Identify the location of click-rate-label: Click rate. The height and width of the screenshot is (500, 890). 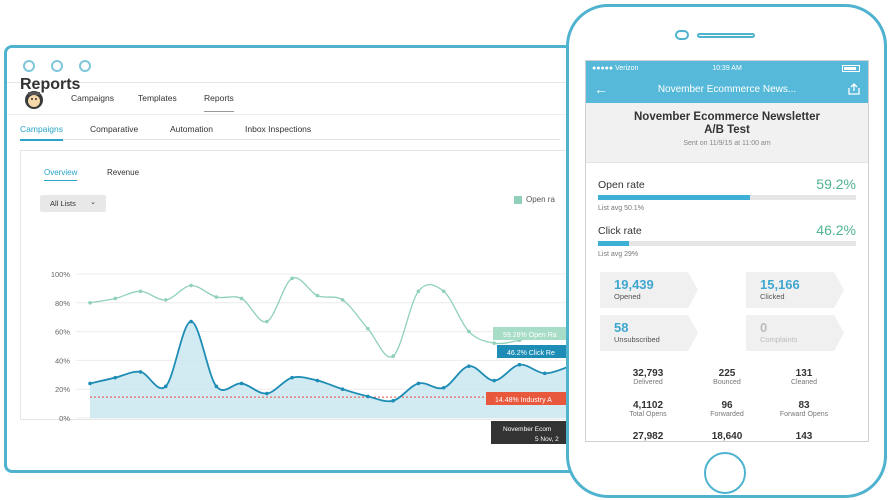
(620, 231).